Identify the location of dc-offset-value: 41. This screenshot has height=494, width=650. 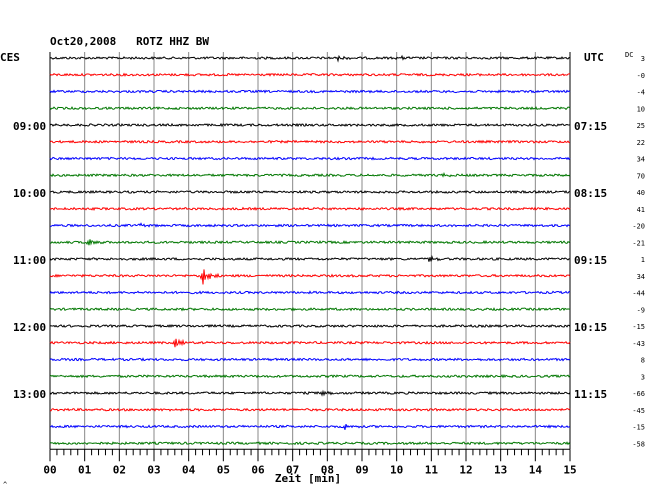
(641, 210).